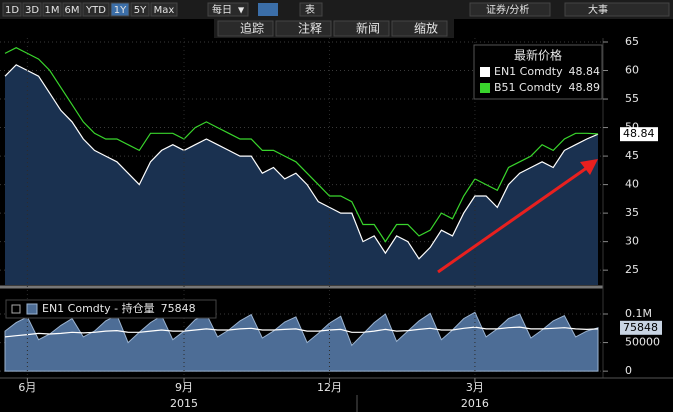  I want to click on tool-label: 追踪, so click(252, 28).